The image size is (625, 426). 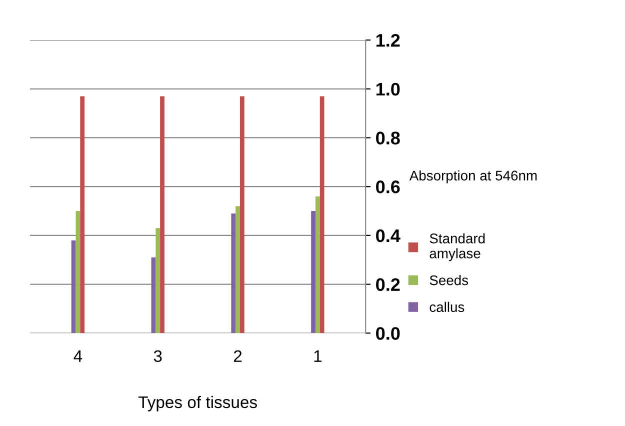 What do you see at coordinates (388, 187) in the screenshot?
I see `y-tick-label: 0.6` at bounding box center [388, 187].